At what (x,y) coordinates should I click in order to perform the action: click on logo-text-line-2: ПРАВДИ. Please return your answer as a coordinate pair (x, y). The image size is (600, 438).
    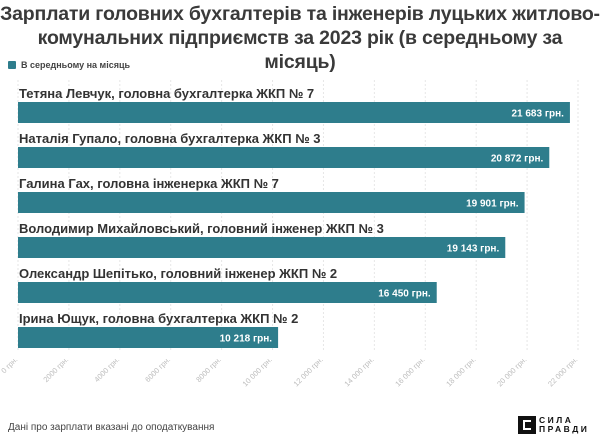
    Looking at the image, I should click on (564, 429).